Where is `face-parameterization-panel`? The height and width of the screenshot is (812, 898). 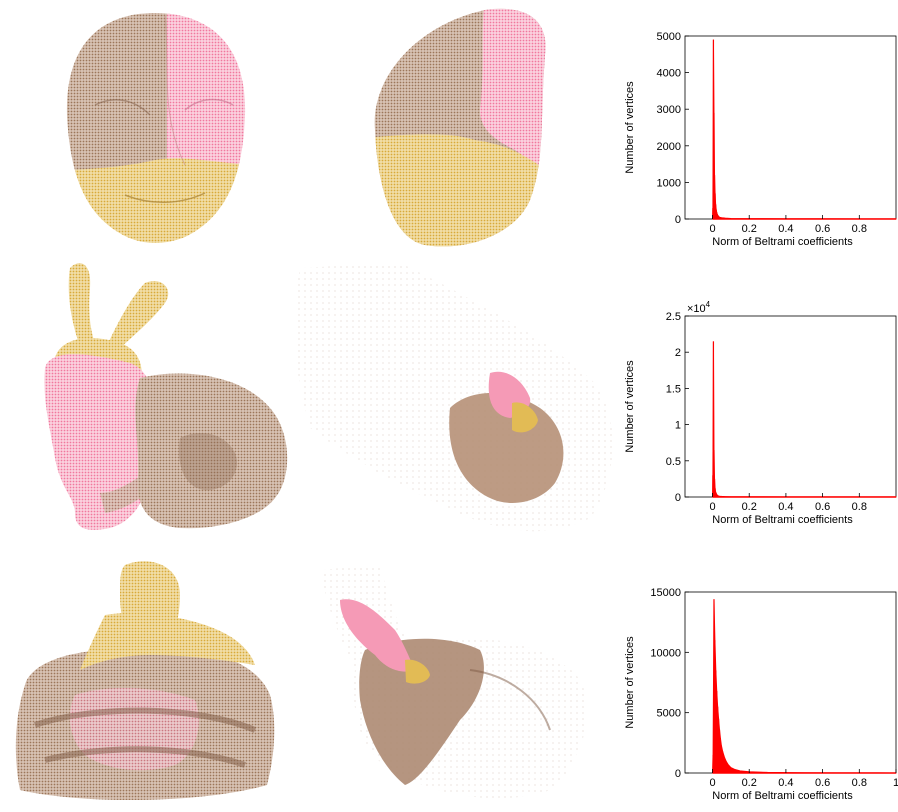
face-parameterization-panel is located at coordinates (465, 127).